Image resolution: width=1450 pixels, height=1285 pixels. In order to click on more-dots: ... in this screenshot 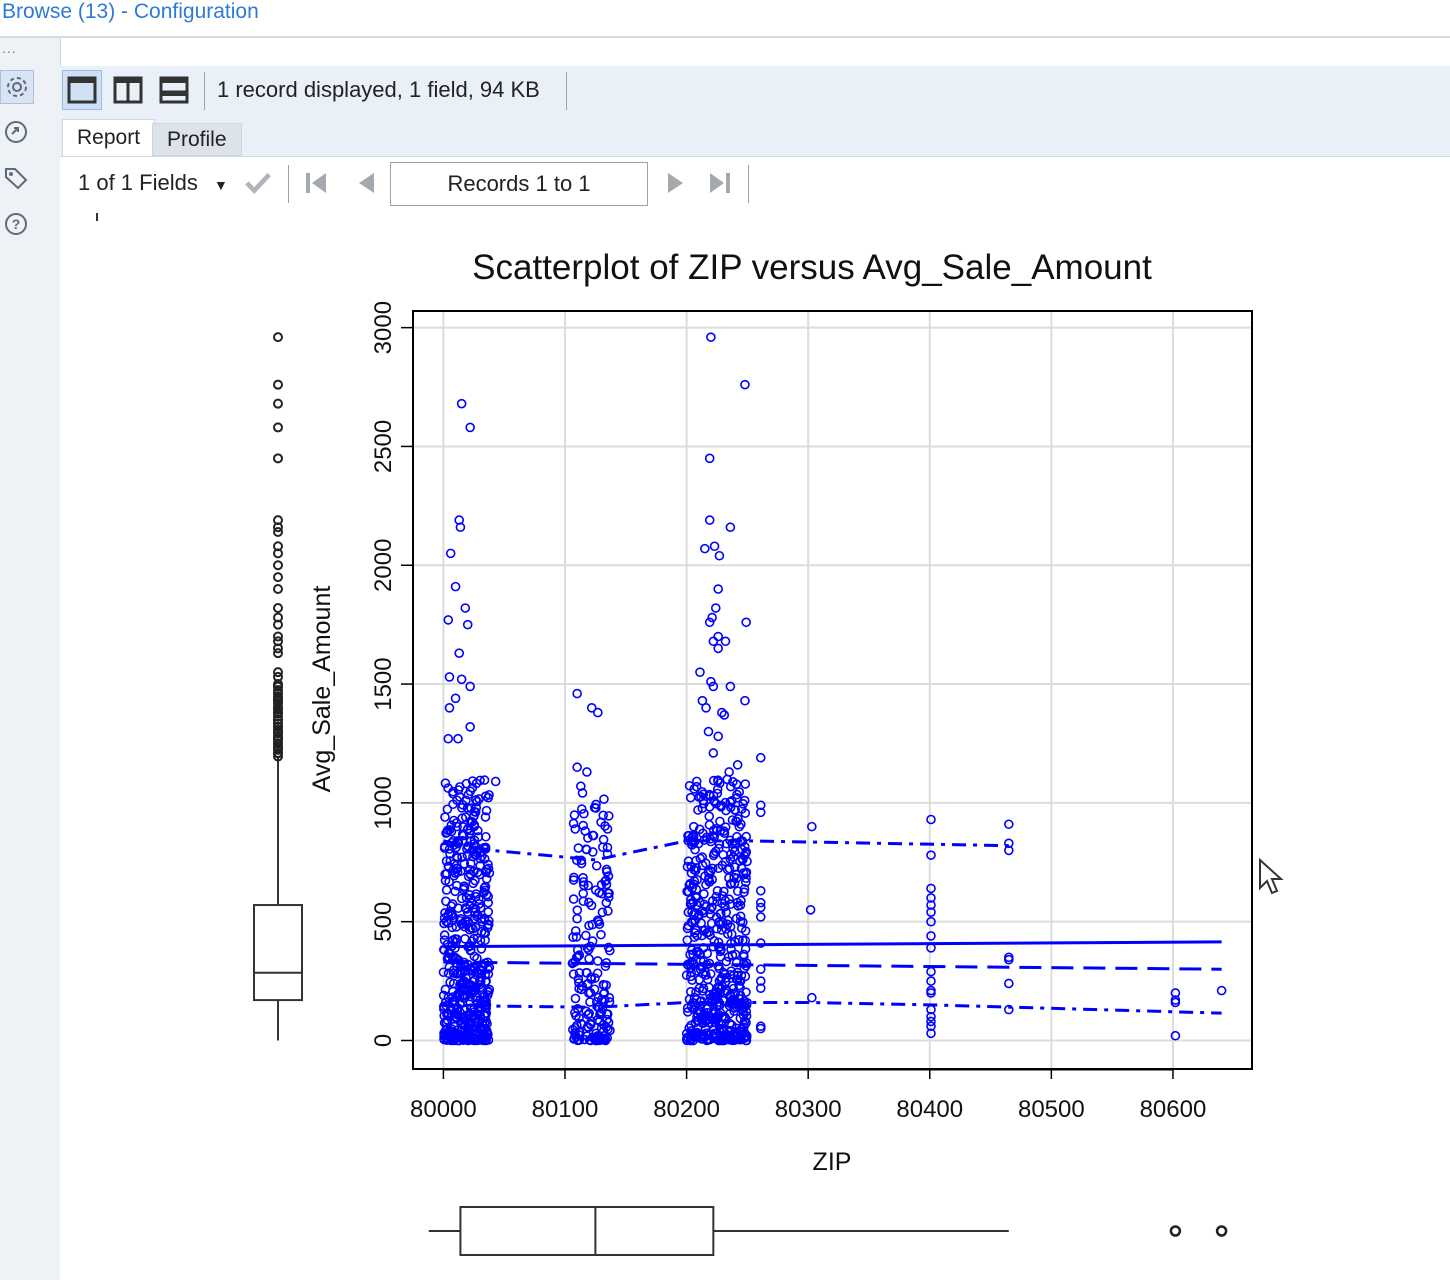, I will do `click(9, 48)`.